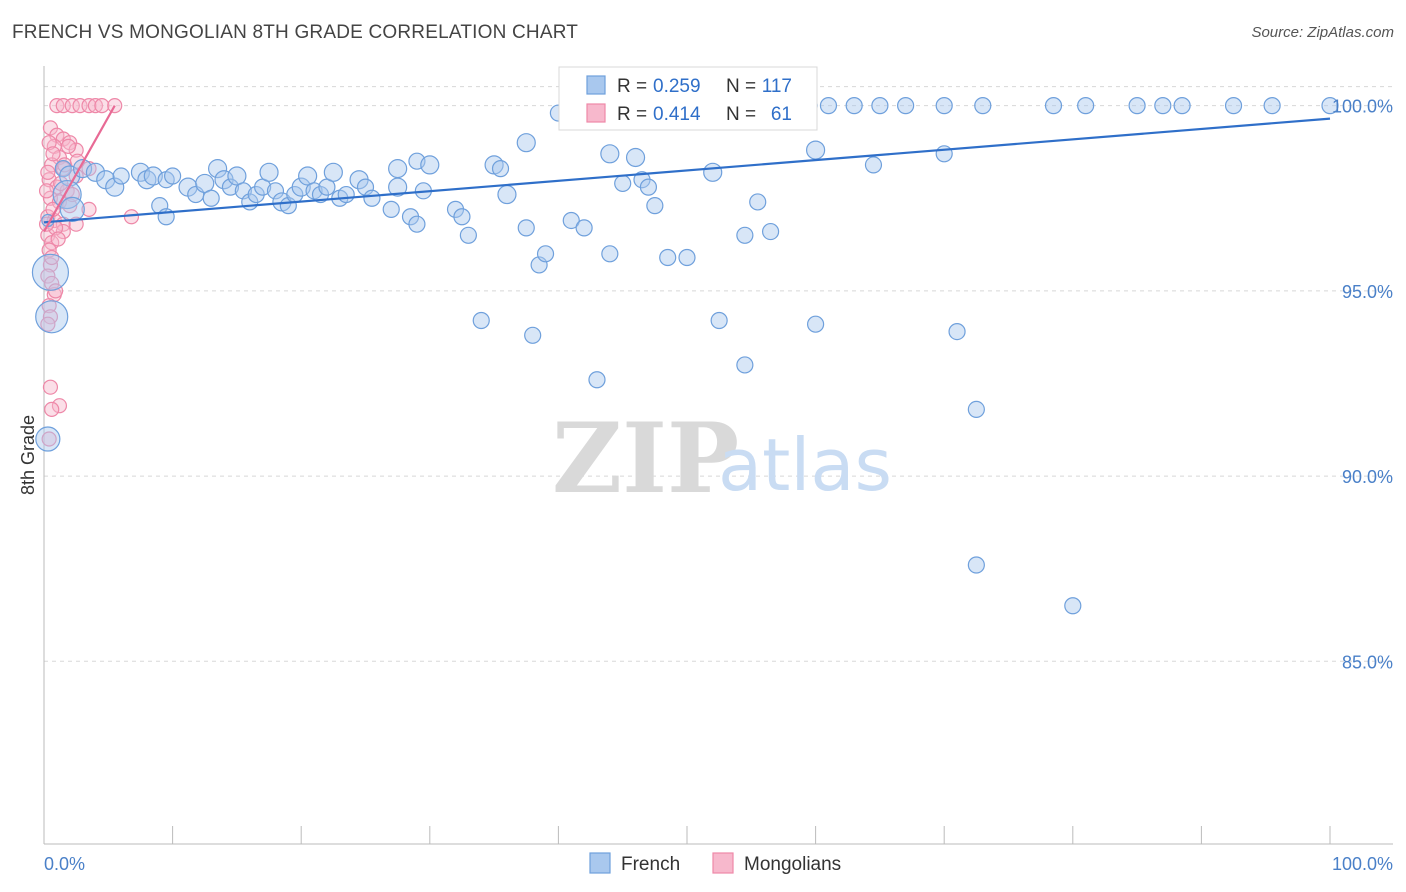 Image resolution: width=1406 pixels, height=892 pixels. I want to click on series-legend: French Mongolians, so click(715, 863).